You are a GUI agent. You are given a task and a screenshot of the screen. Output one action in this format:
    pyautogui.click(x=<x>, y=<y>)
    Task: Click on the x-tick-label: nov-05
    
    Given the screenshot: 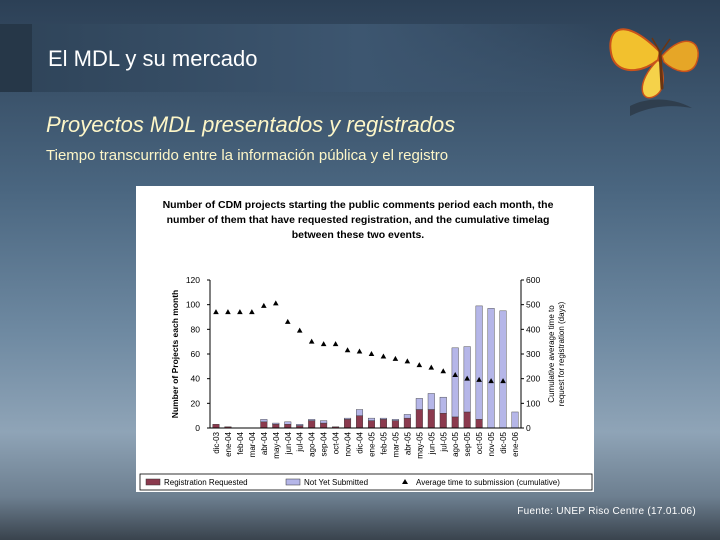 What is the action you would take?
    pyautogui.click(x=491, y=443)
    